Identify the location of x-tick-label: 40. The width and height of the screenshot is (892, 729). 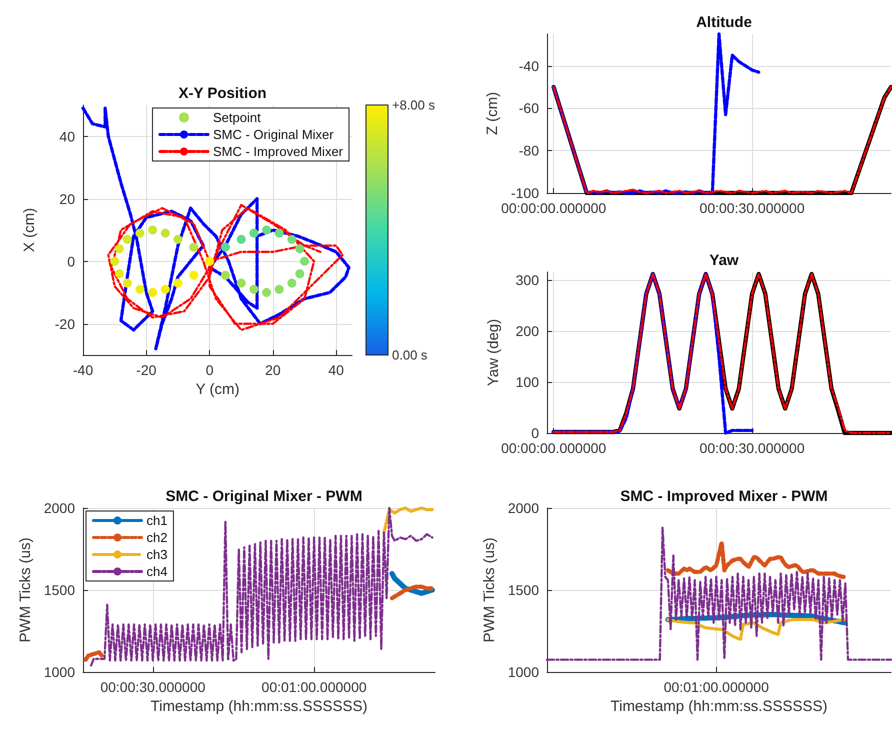
(336, 370).